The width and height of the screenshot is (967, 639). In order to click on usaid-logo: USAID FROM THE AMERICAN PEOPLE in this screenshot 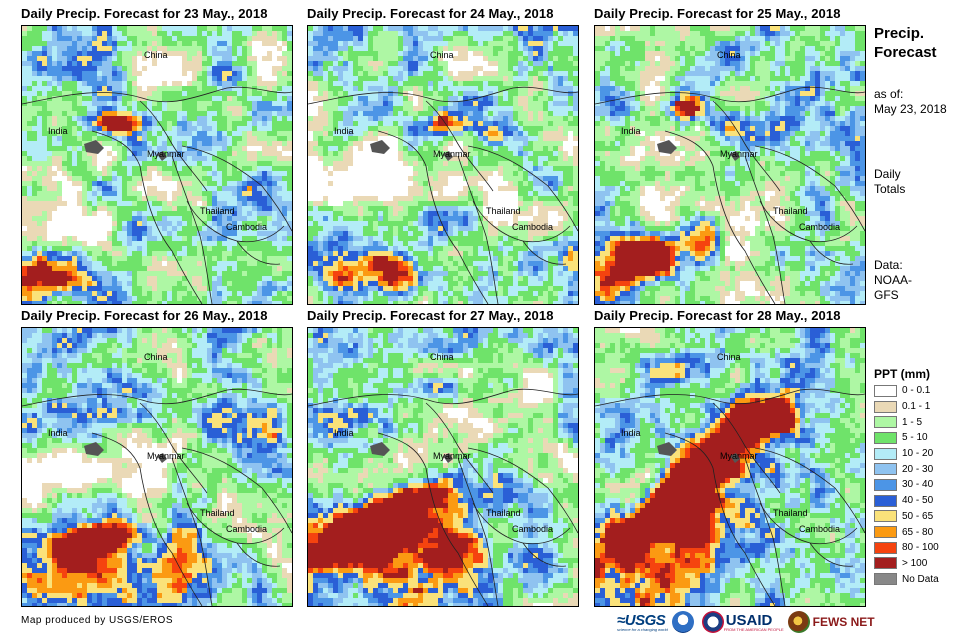, I will do `click(754, 622)`.